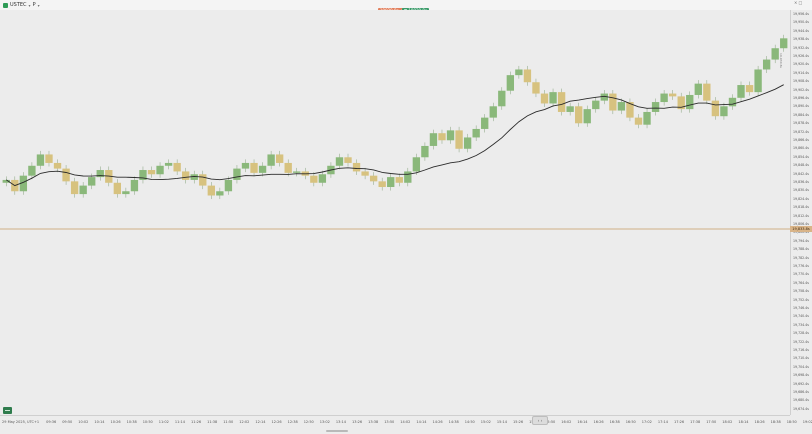 Image resolution: width=812 pixels, height=434 pixels. I want to click on time-tick-label: 10:02, so click(83, 422).